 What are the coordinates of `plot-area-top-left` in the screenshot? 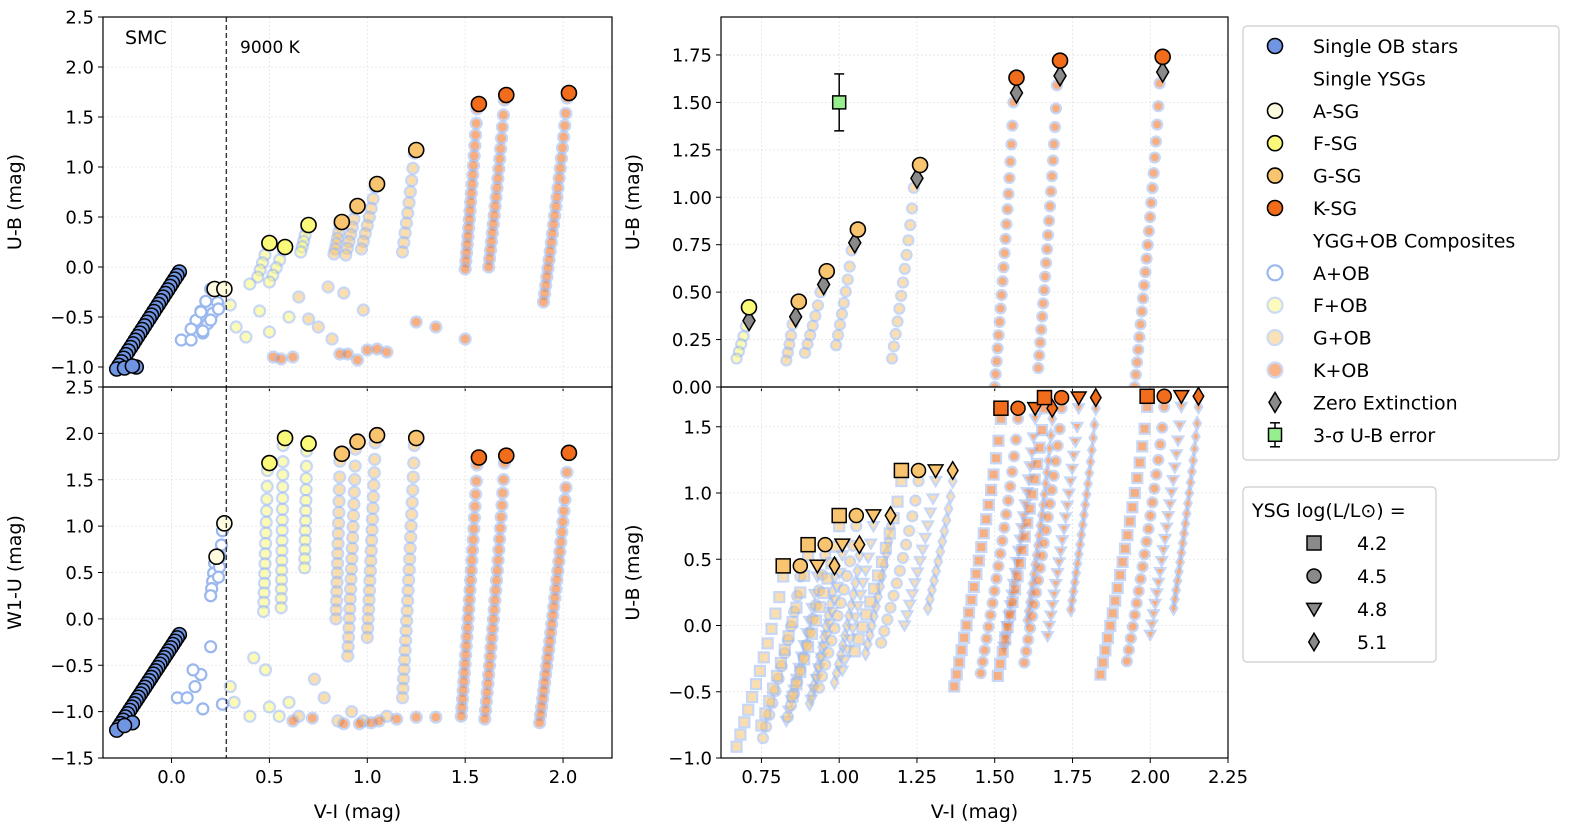 It's located at (343, 202).